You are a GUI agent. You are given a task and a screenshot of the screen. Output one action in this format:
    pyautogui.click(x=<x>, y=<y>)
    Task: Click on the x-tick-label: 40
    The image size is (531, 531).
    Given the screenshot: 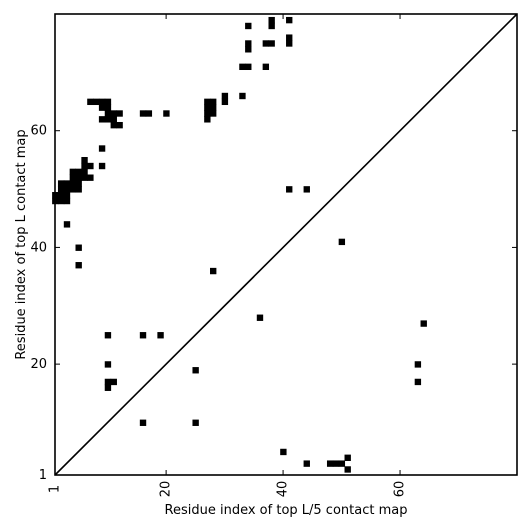 What is the action you would take?
    pyautogui.click(x=283, y=489)
    